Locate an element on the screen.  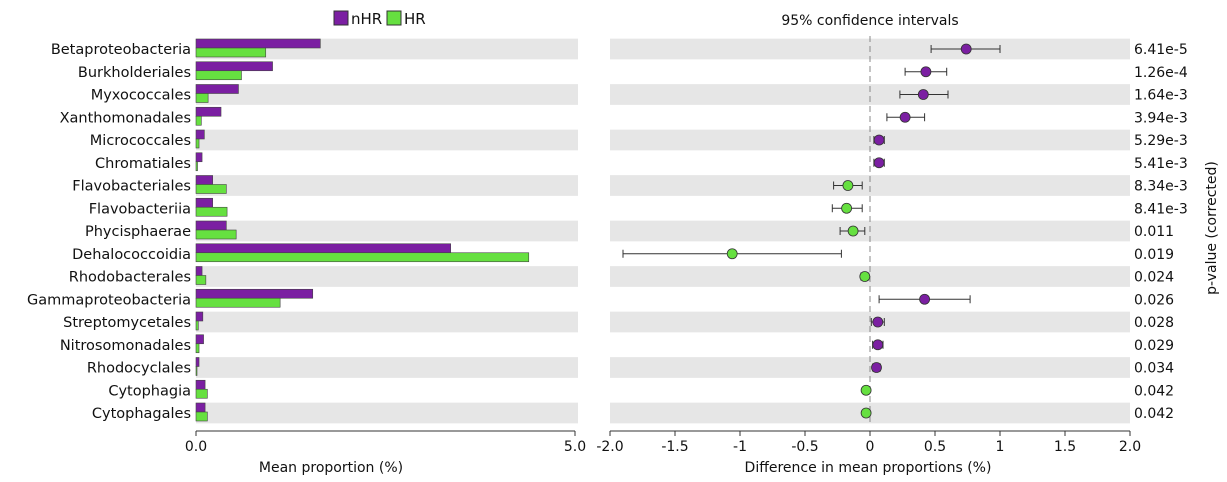
ci-x-tick-label: -1.5 is located at coordinates (674, 447).